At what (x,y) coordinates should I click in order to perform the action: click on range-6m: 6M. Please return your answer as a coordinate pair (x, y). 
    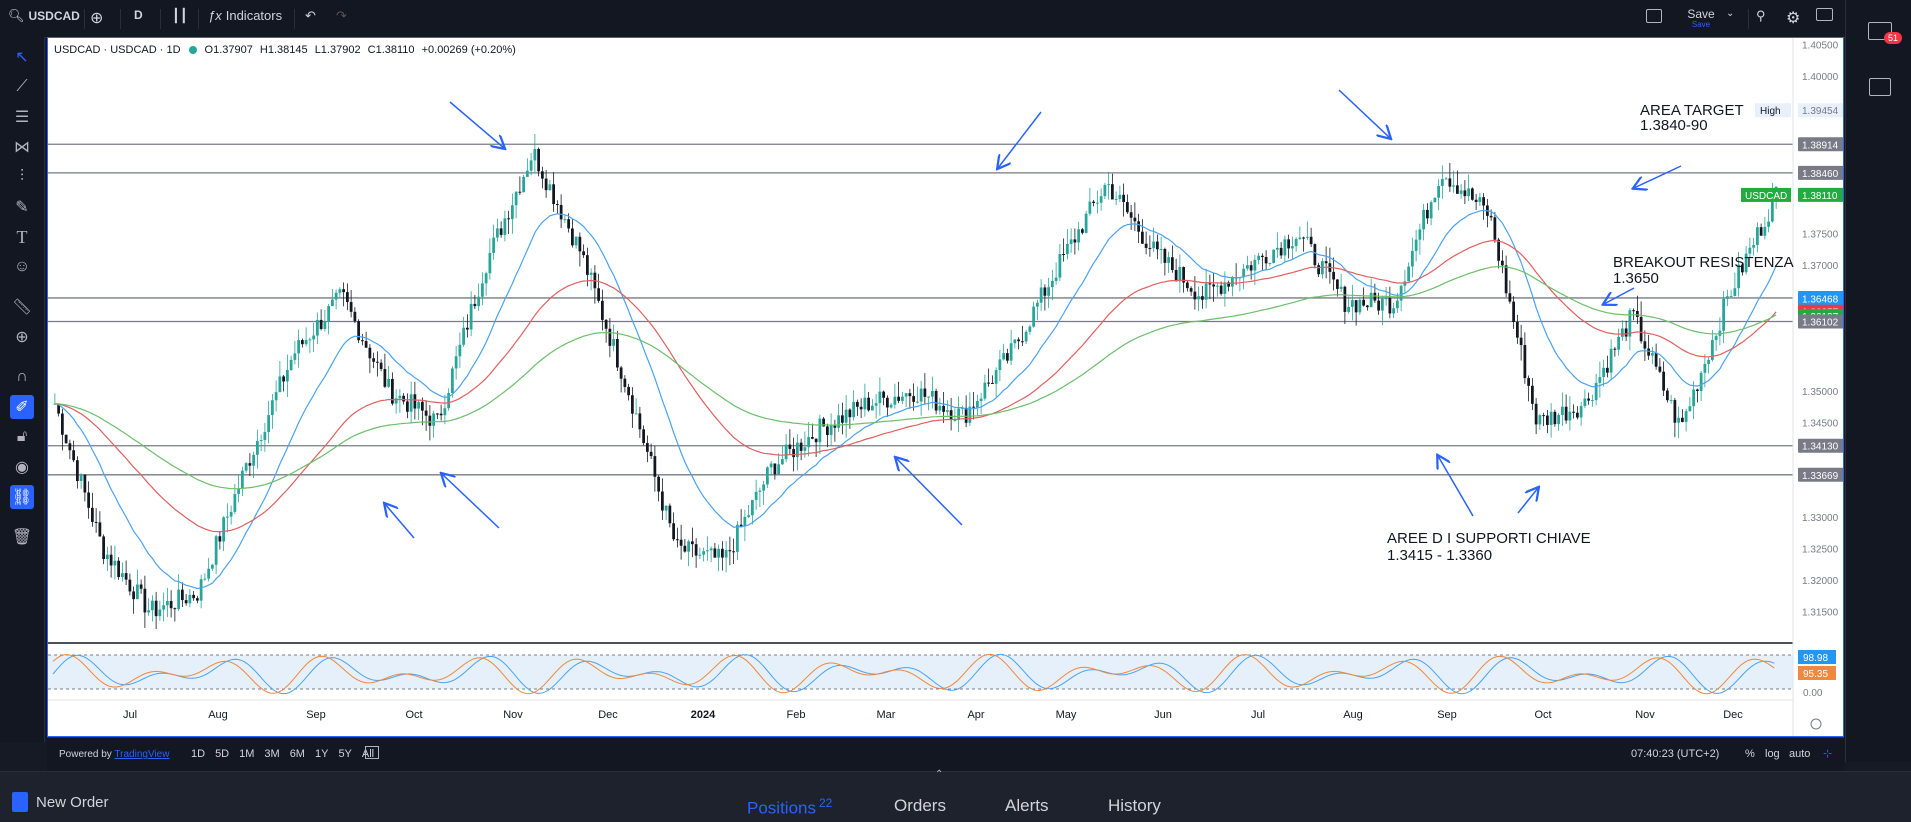
    Looking at the image, I should click on (297, 754).